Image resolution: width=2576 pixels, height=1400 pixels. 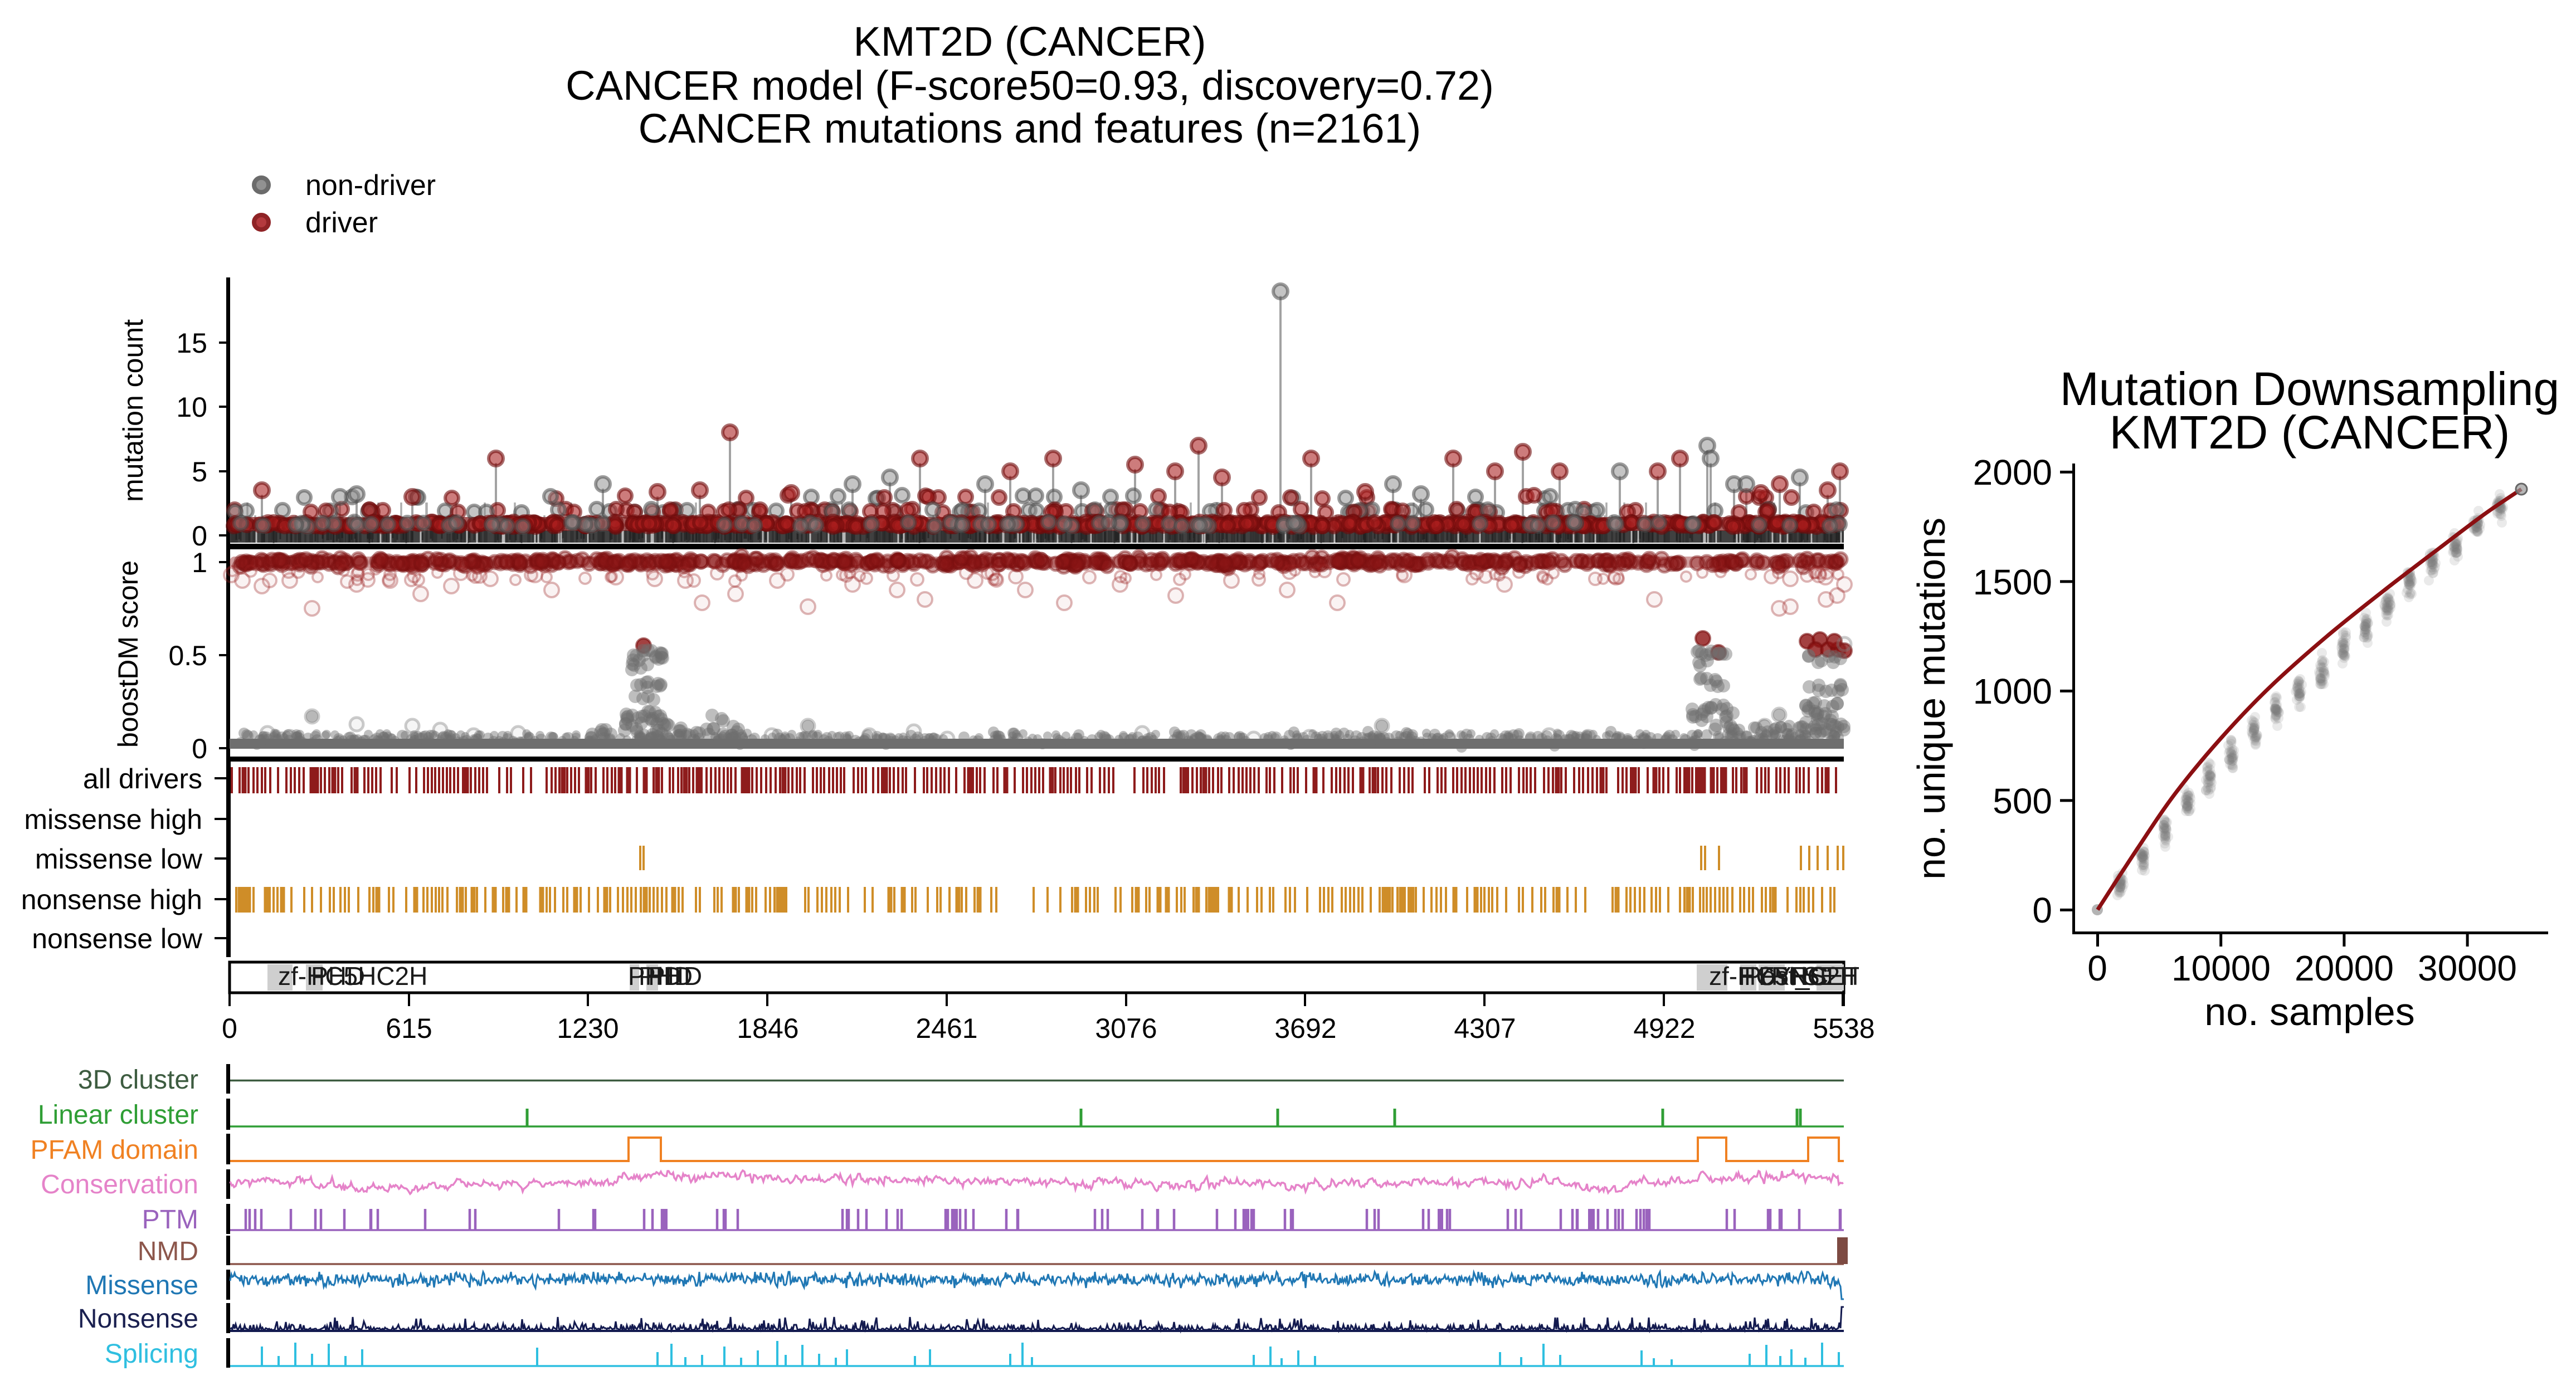 What do you see at coordinates (119, 859) in the screenshot?
I see `svg-text: missense low` at bounding box center [119, 859].